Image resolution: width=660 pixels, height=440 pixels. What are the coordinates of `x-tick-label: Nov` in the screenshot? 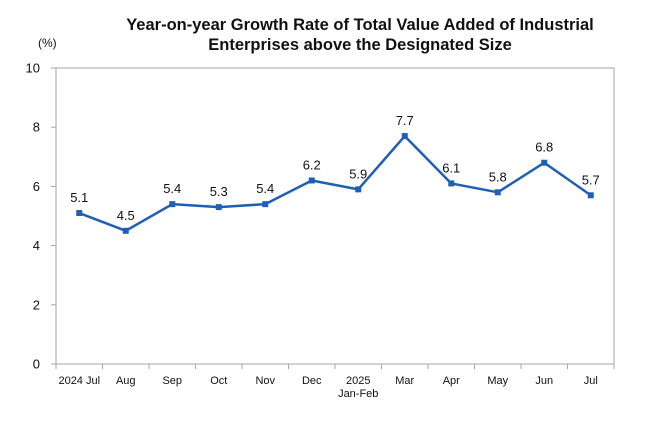 It's located at (265, 381).